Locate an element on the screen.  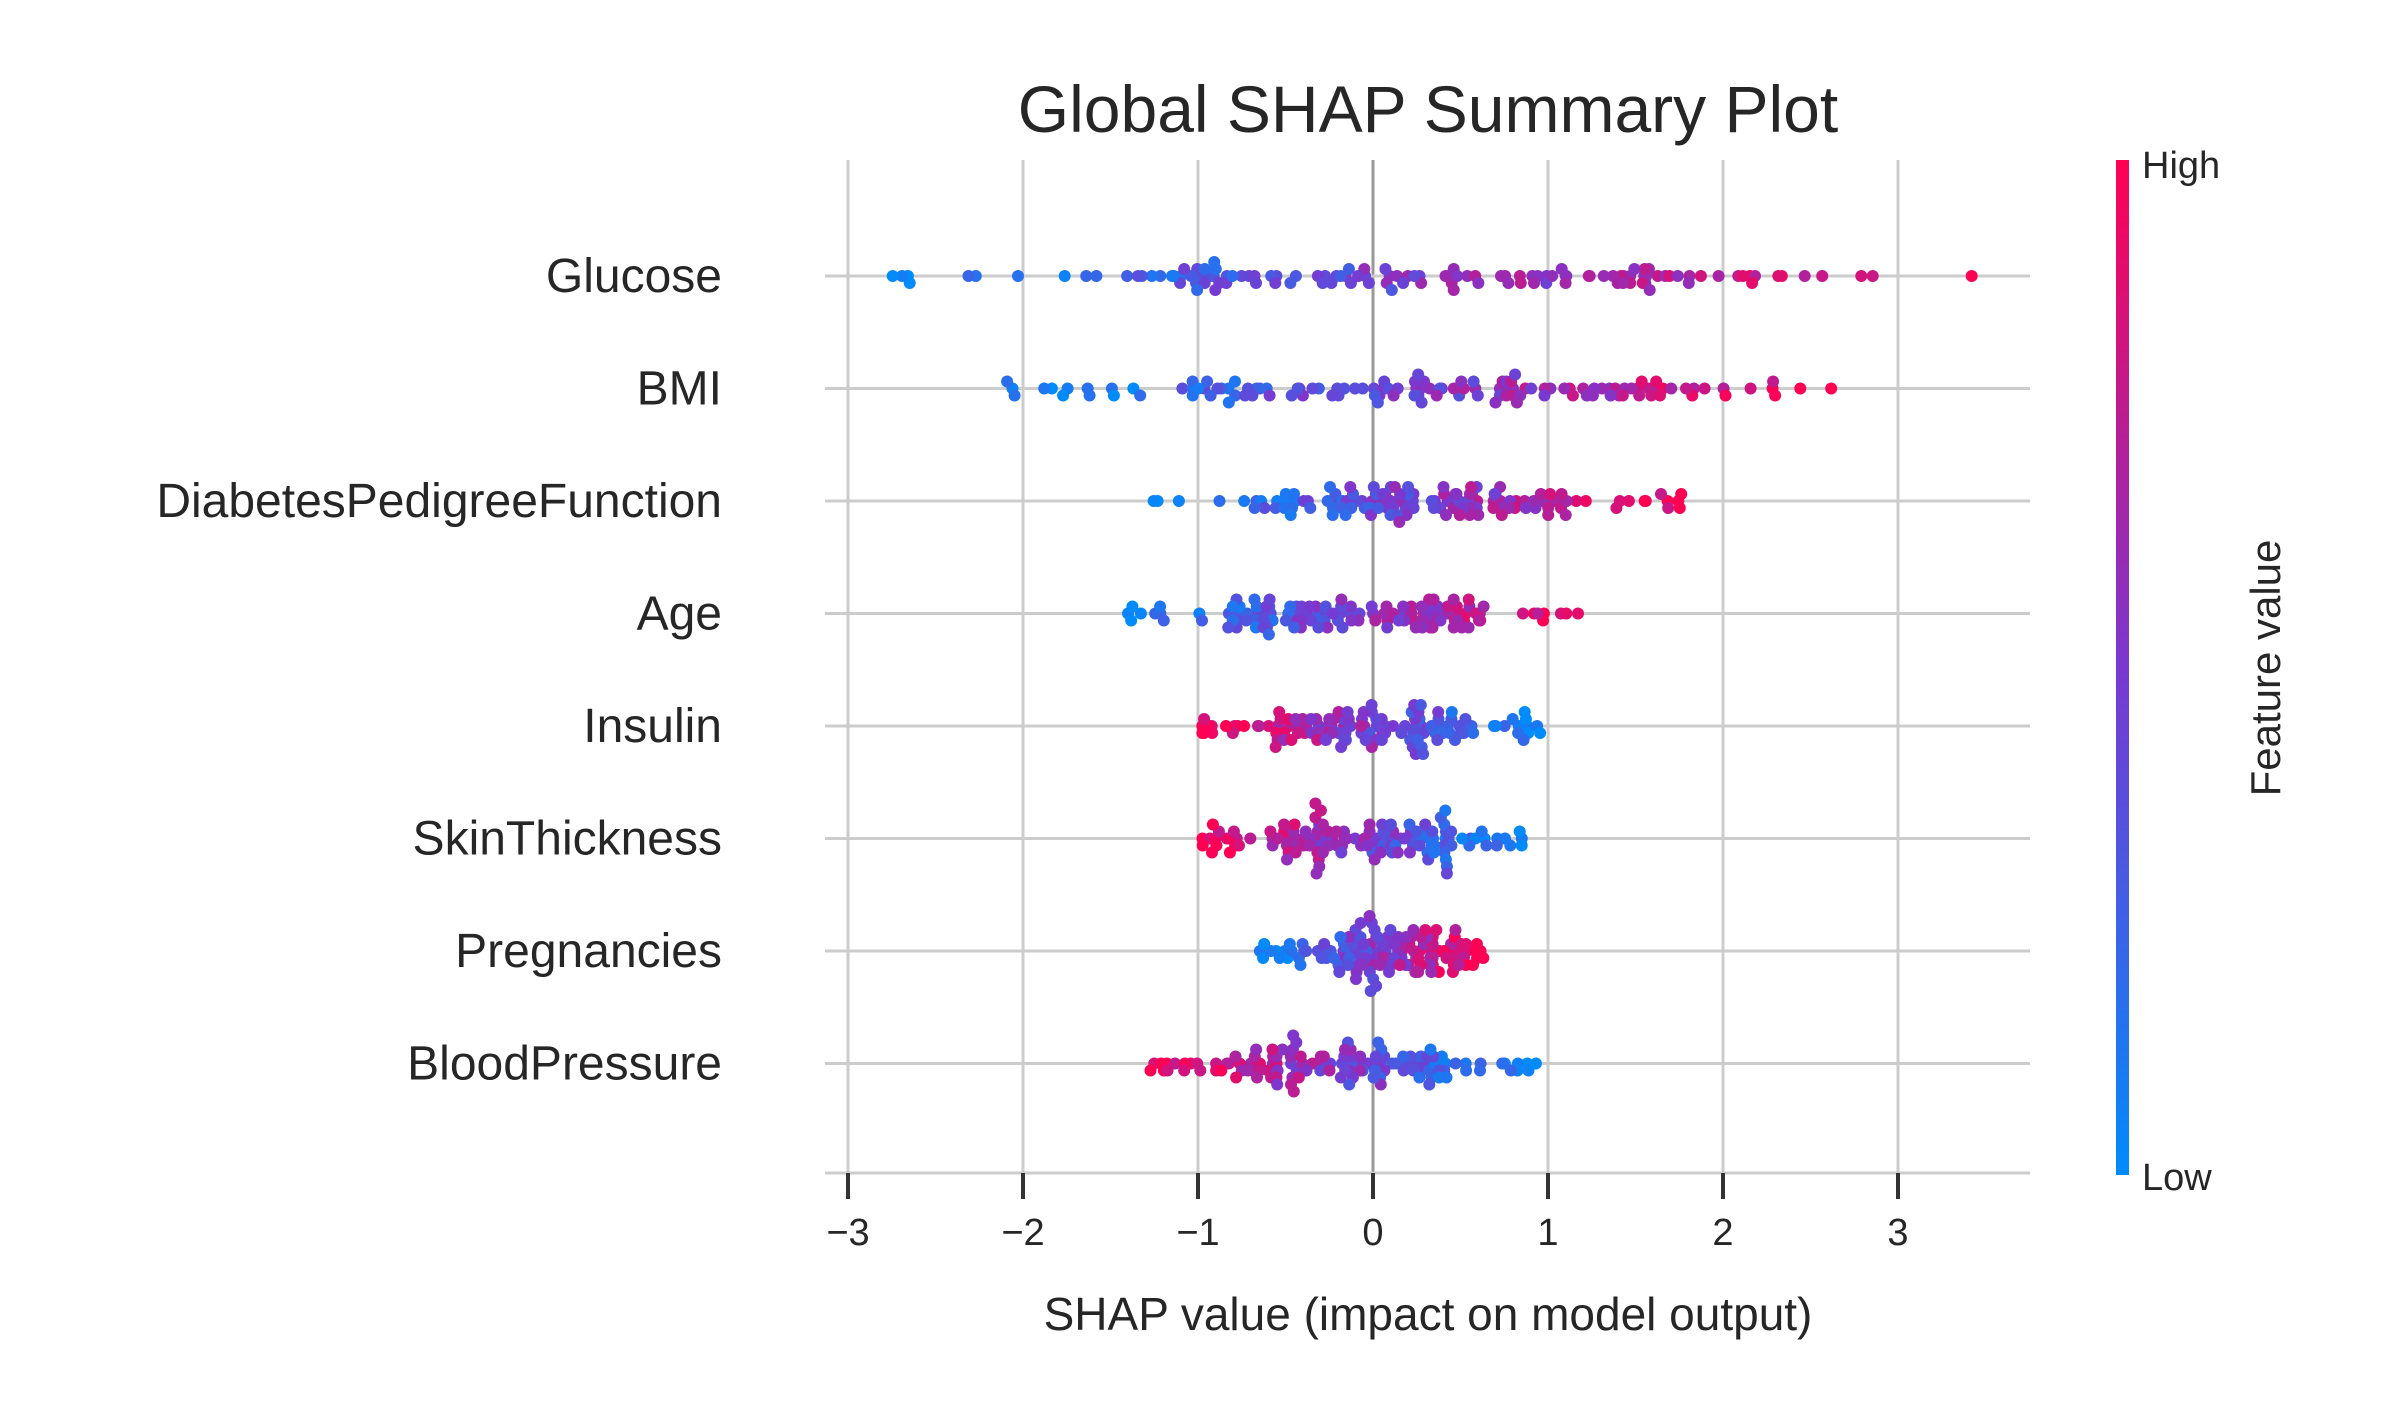
feature-label: Glucose is located at coordinates (634, 276).